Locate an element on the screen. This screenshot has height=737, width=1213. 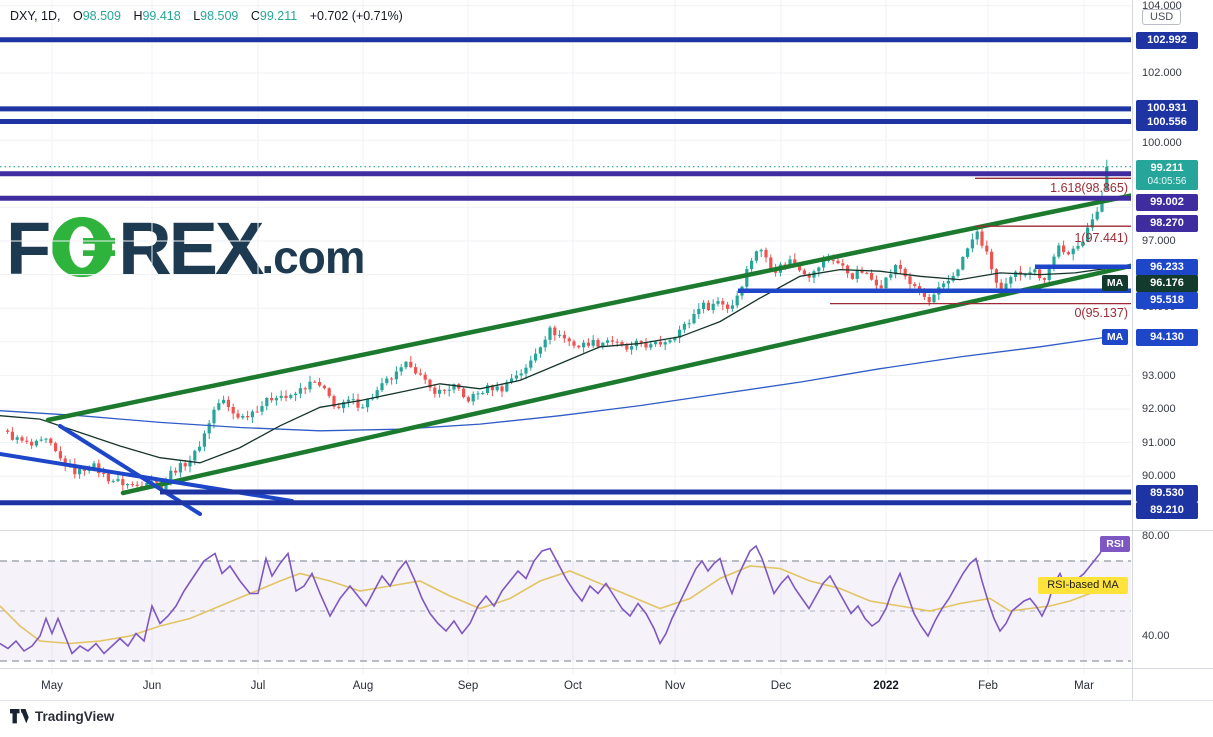
bottom-divider is located at coordinates (606, 700).